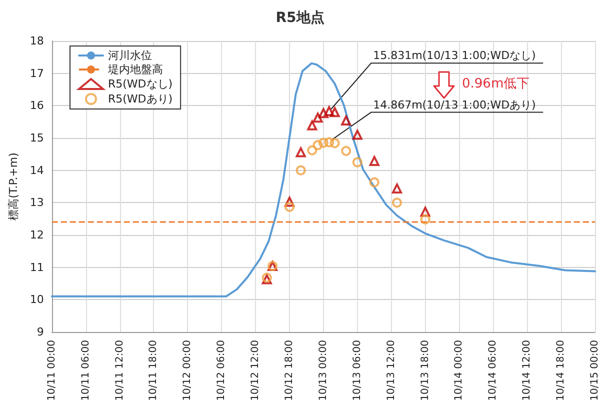  What do you see at coordinates (40, 332) in the screenshot?
I see `y-tick-label: 9` at bounding box center [40, 332].